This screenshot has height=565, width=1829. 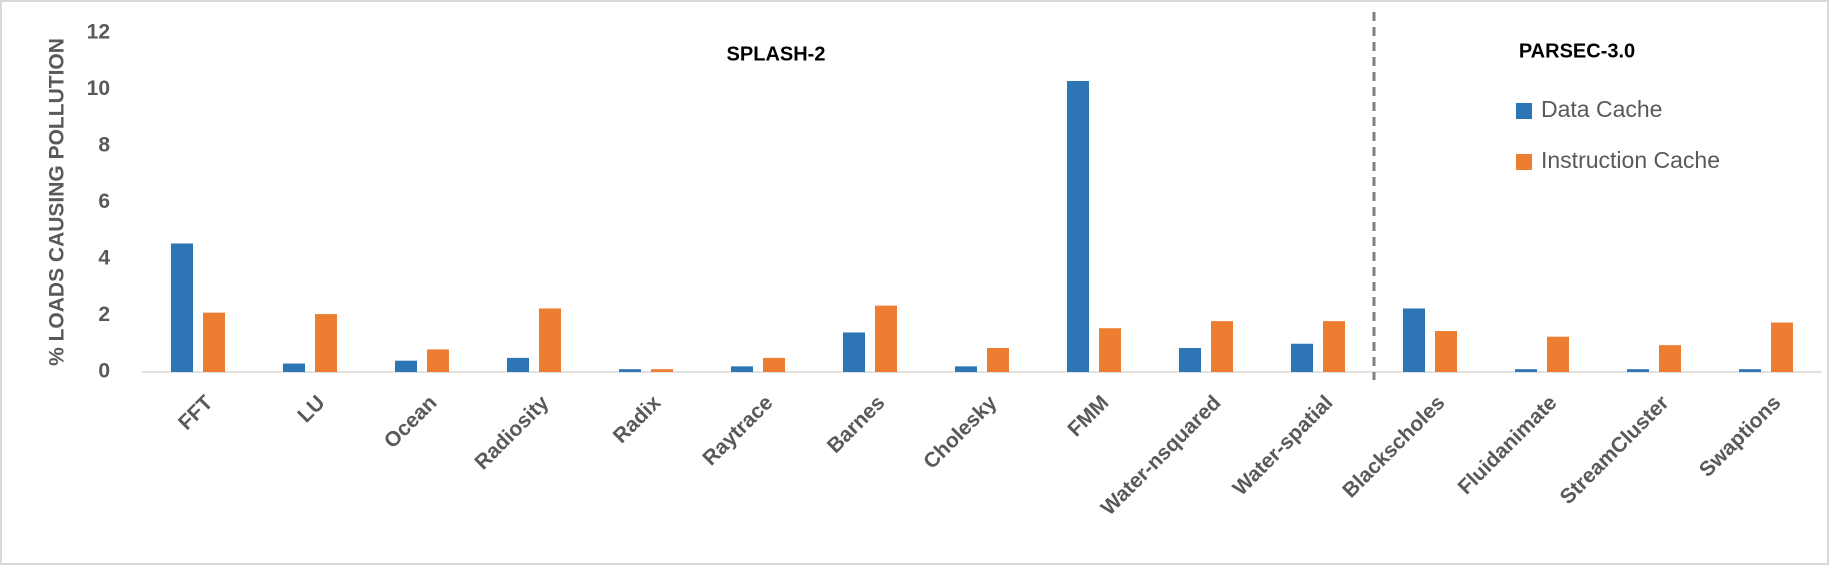 What do you see at coordinates (98, 88) in the screenshot?
I see `y-tick-label: 10` at bounding box center [98, 88].